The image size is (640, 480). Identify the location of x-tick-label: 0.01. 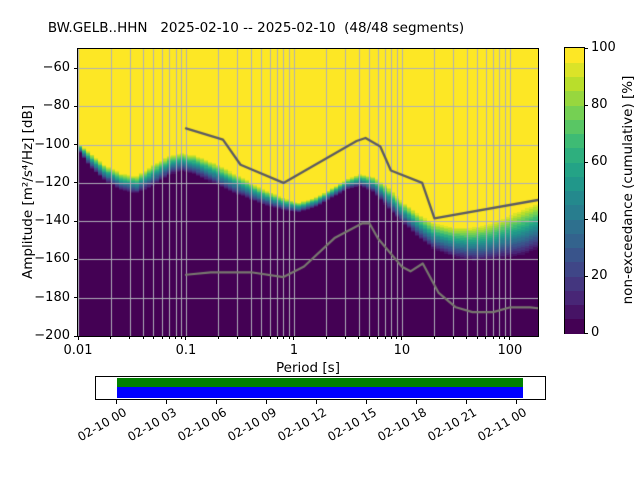
(78, 350).